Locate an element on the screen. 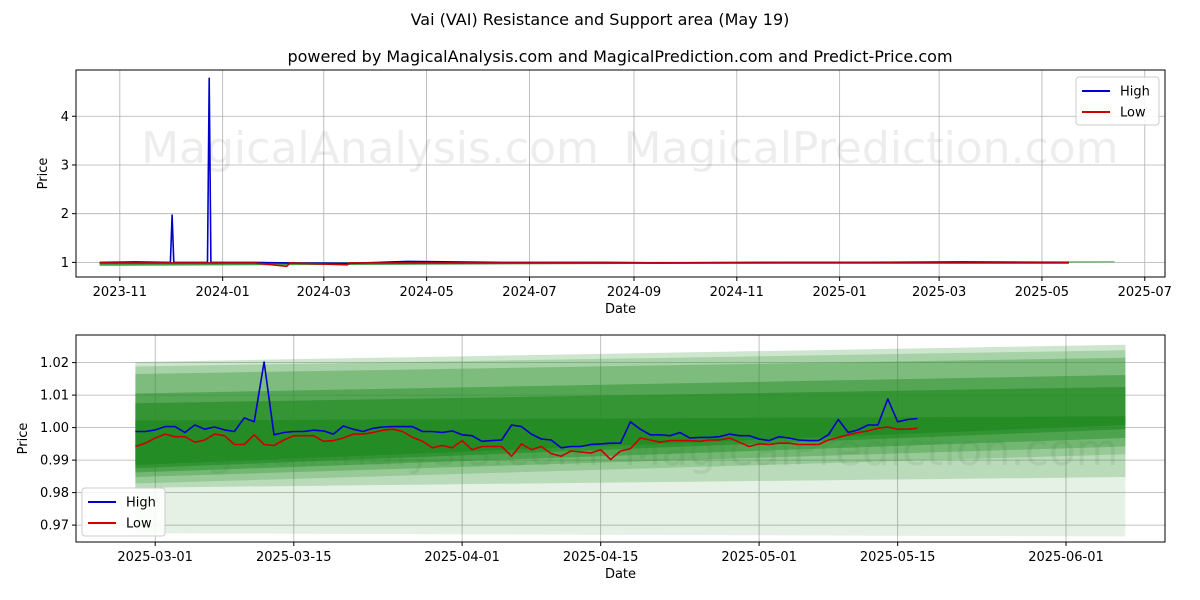 Image resolution: width=1200 pixels, height=600 pixels. series-line-high is located at coordinates (526, 405).